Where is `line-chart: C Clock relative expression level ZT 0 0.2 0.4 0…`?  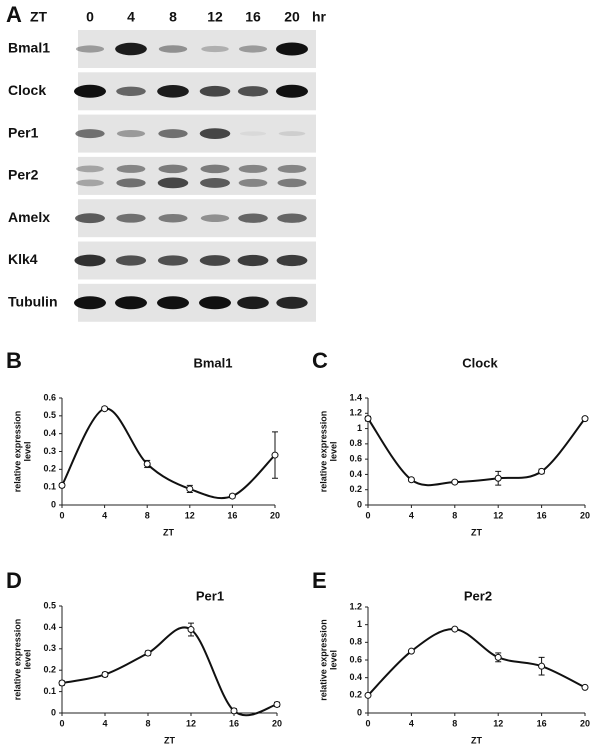 line-chart: C Clock relative expression level ZT 0 0.2 0.4 0… is located at coordinates (451, 443).